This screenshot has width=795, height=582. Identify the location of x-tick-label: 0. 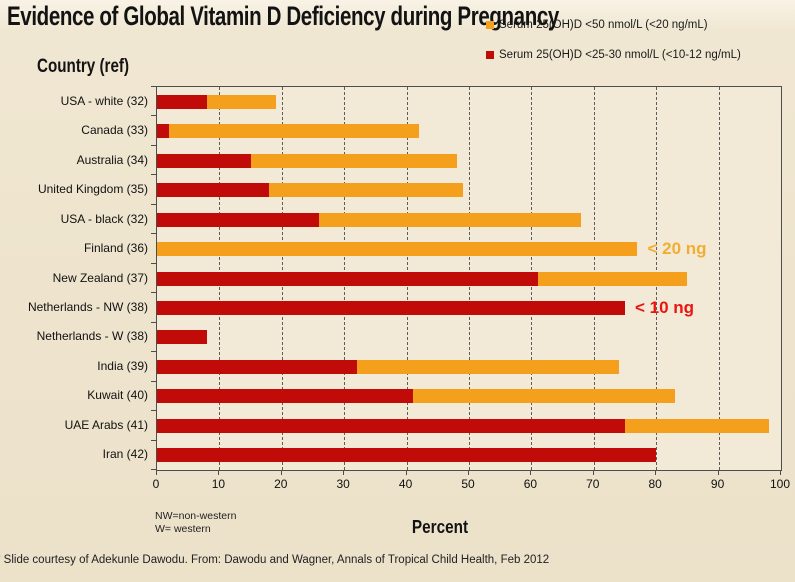
(156, 484).